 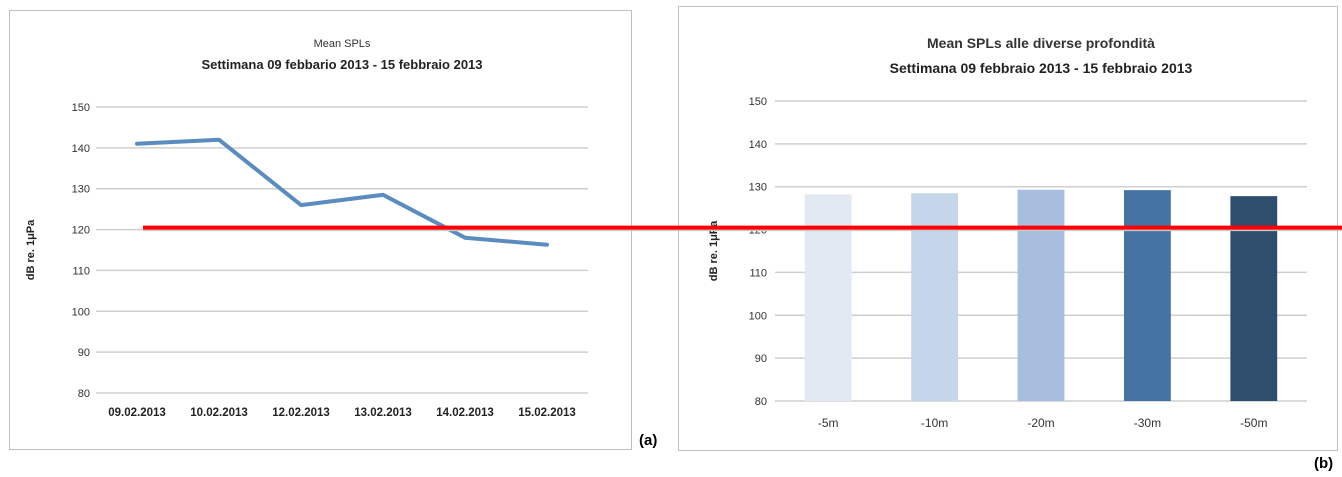 I want to click on x-tick-label: 14.02.2013, so click(x=465, y=413).